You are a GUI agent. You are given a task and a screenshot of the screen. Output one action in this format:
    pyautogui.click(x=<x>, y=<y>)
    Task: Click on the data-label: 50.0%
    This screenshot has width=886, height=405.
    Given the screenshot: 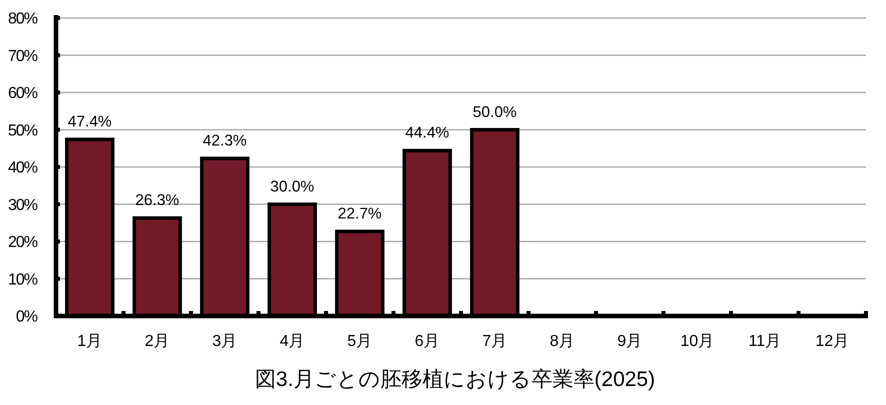 What is the action you would take?
    pyautogui.click(x=494, y=112)
    